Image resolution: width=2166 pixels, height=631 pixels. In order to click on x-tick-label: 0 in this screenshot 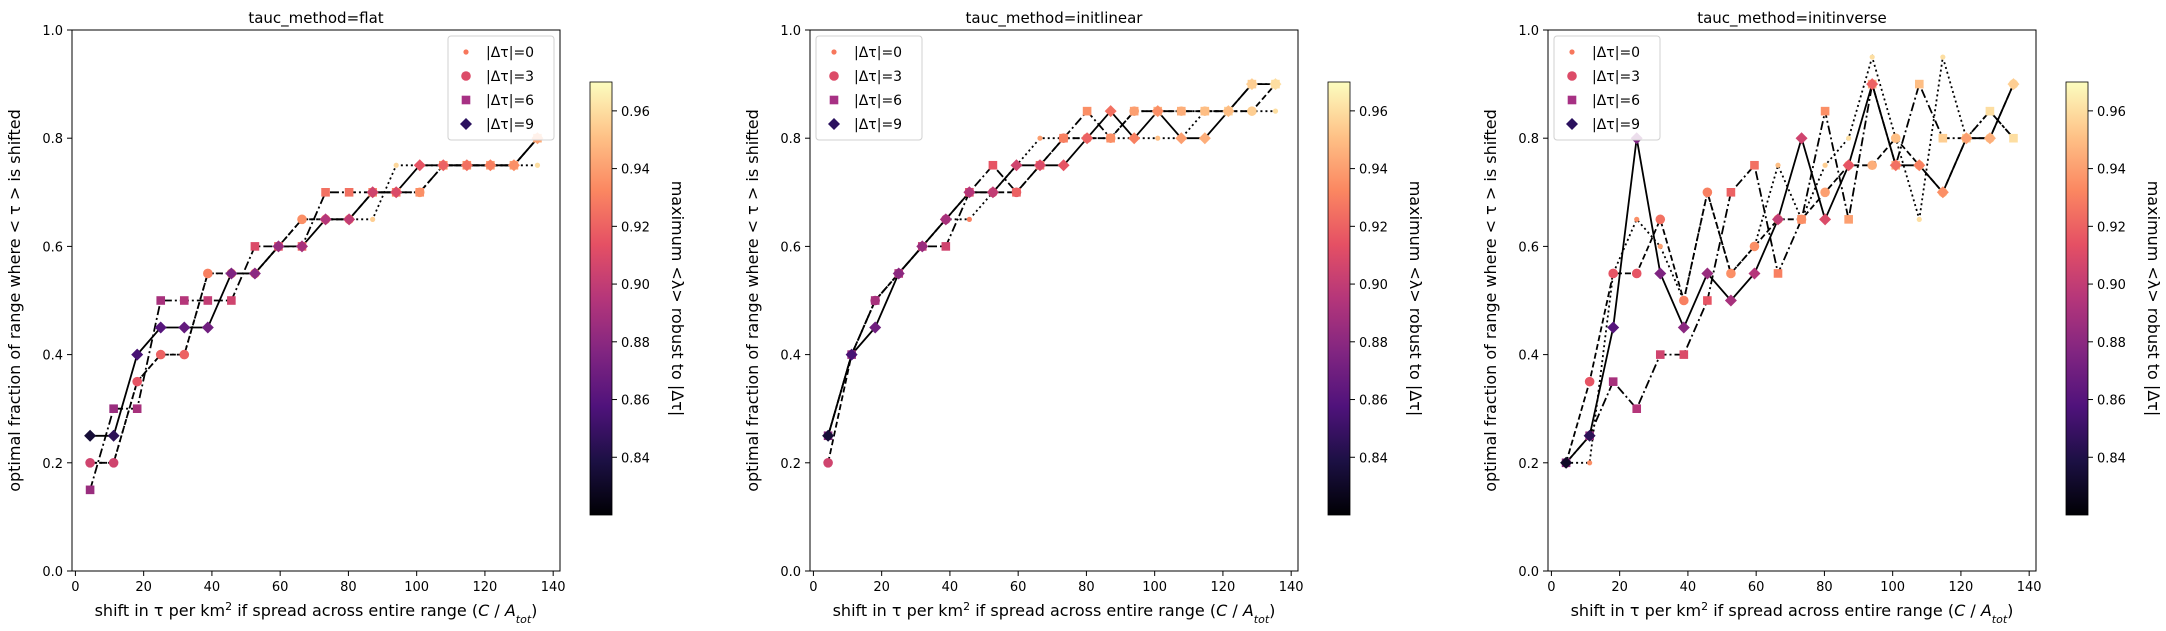, I will do `click(813, 587)`.